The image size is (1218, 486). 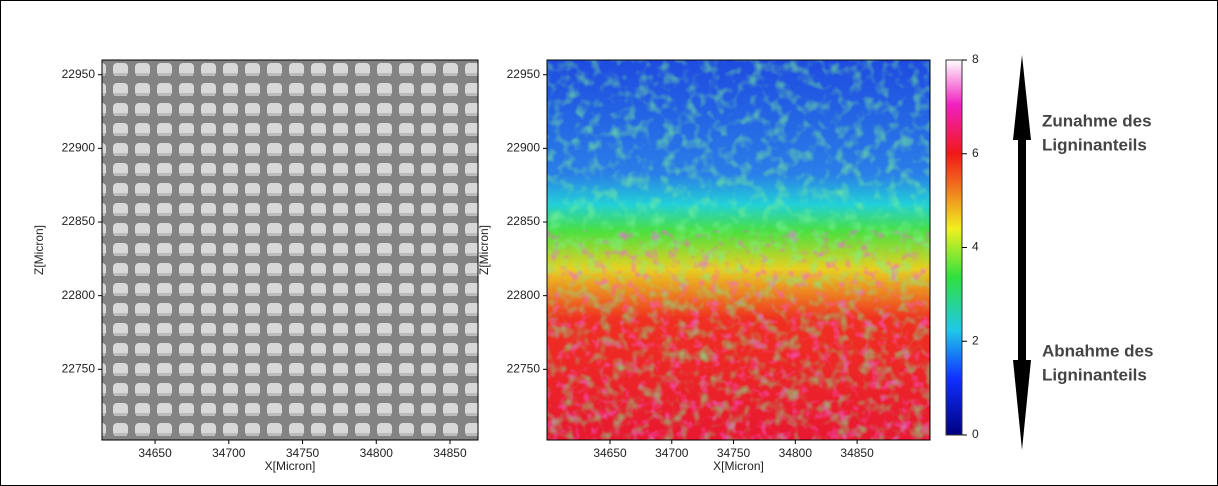 What do you see at coordinates (1097, 120) in the screenshot?
I see `annotation: Zunahme des` at bounding box center [1097, 120].